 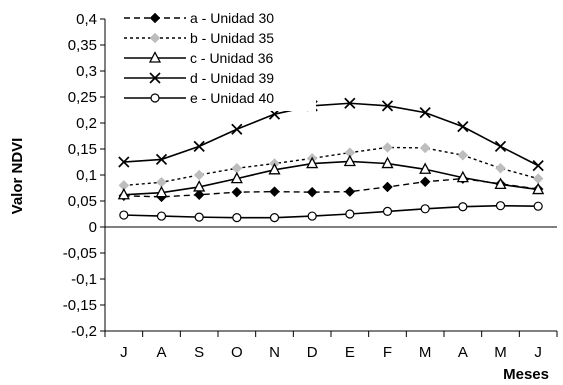 What do you see at coordinates (425, 352) in the screenshot?
I see `x-tick-label: M` at bounding box center [425, 352].